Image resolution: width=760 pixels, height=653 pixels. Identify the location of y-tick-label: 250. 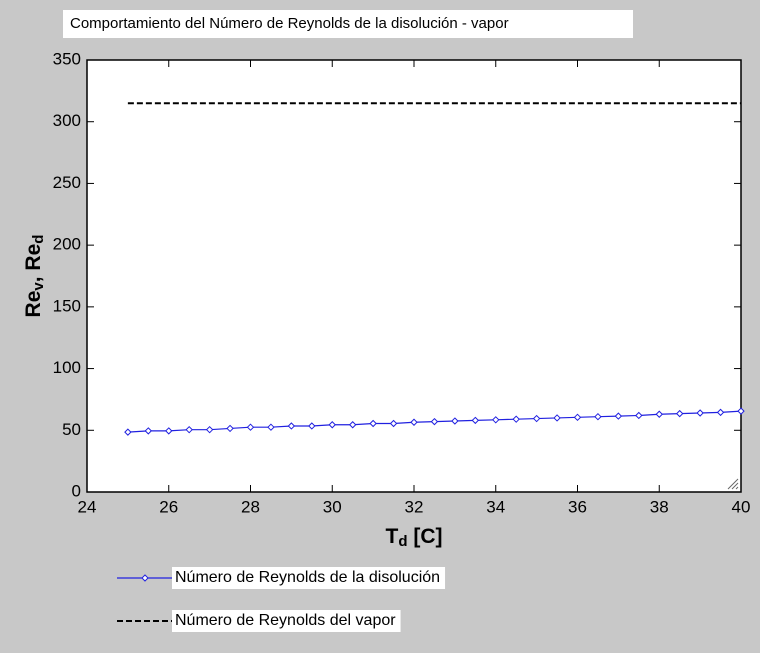
(67, 182).